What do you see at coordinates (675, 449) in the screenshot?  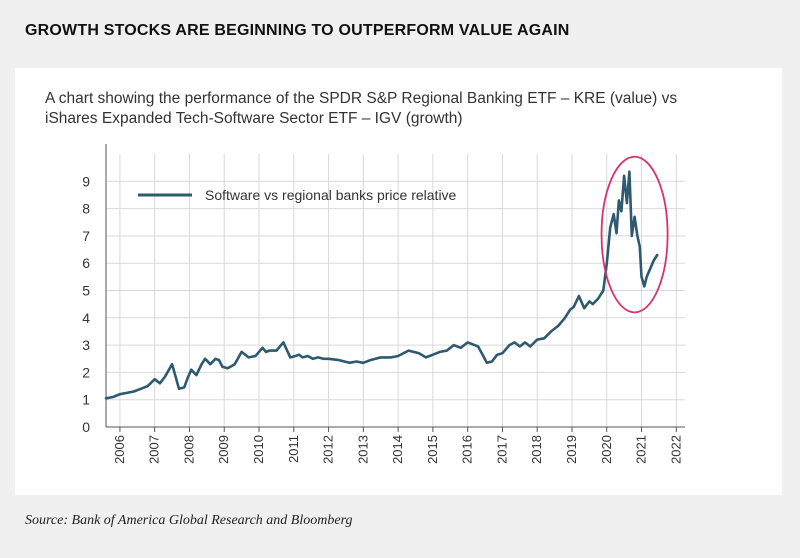 I see `x-tick-label: 2022` at bounding box center [675, 449].